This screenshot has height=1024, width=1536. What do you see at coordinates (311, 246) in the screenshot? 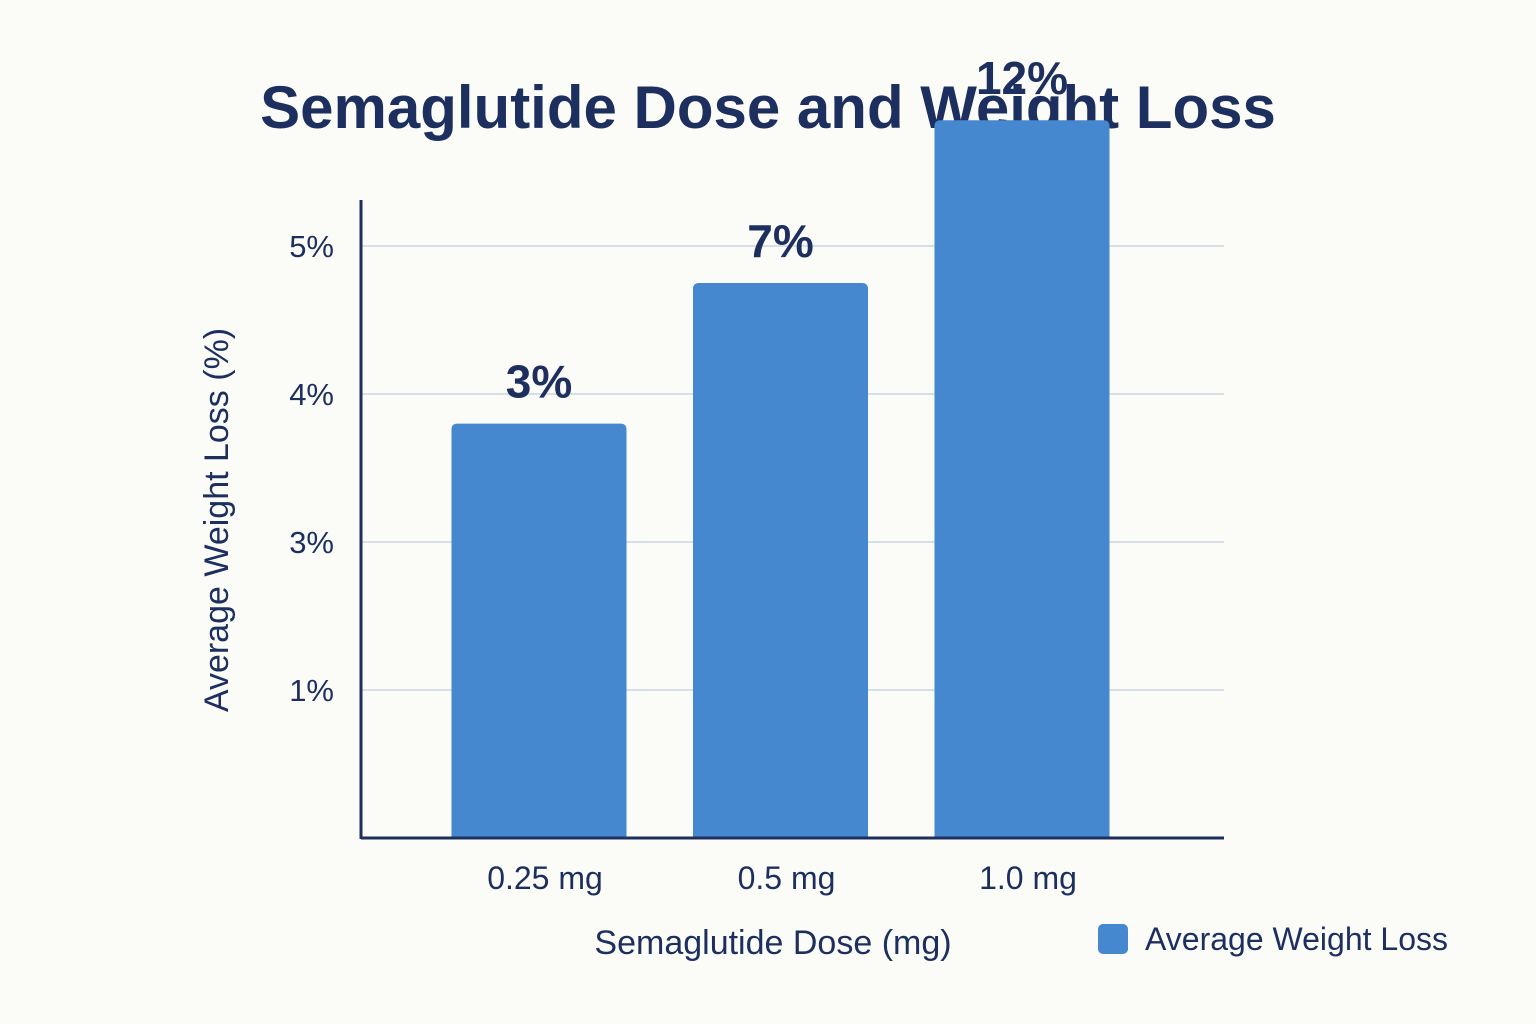
I see `y-tick-label: 5%` at bounding box center [311, 246].